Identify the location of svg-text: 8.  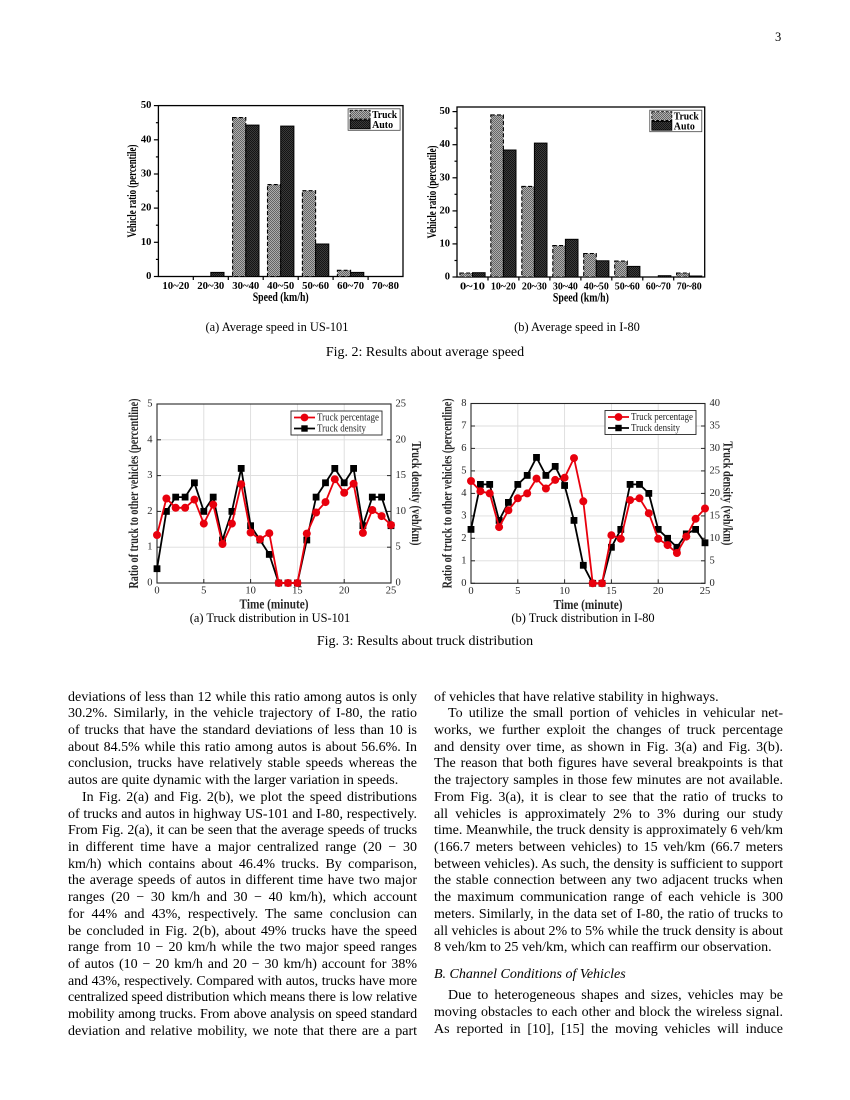
(463, 403).